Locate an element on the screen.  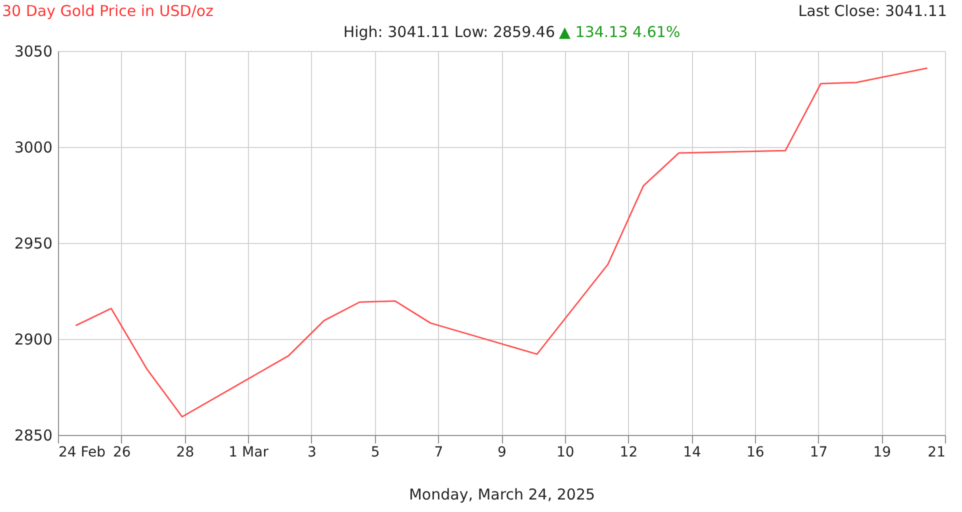
x-tick-label: 14 is located at coordinates (692, 452).